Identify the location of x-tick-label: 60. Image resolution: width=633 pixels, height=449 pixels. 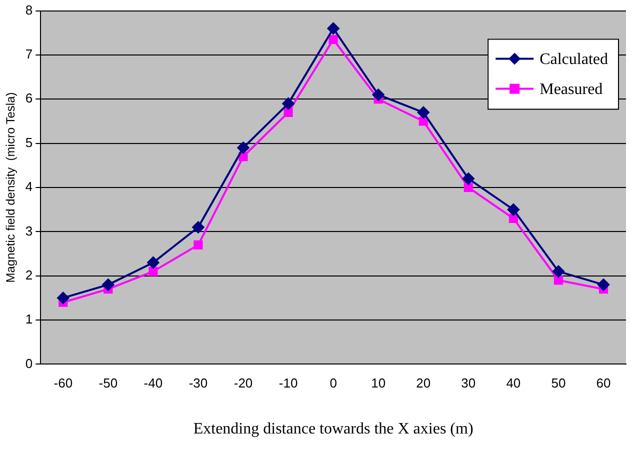
(603, 383).